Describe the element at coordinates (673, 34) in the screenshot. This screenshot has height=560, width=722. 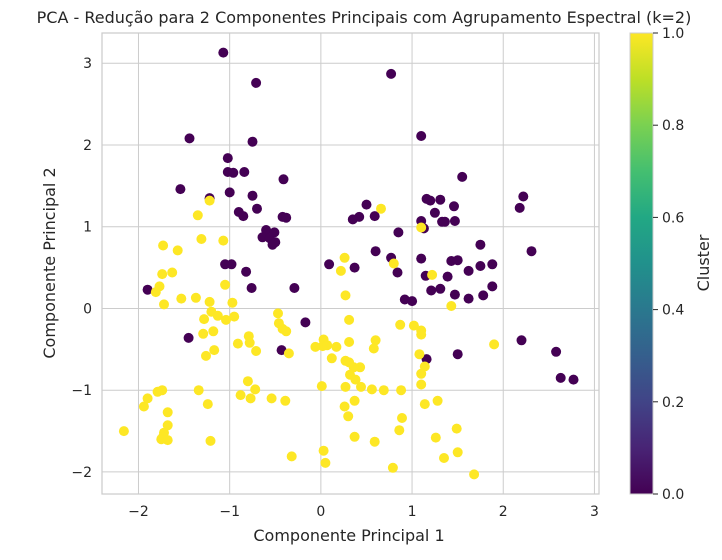
I see `colorbar-tick-label: 1.0` at that location.